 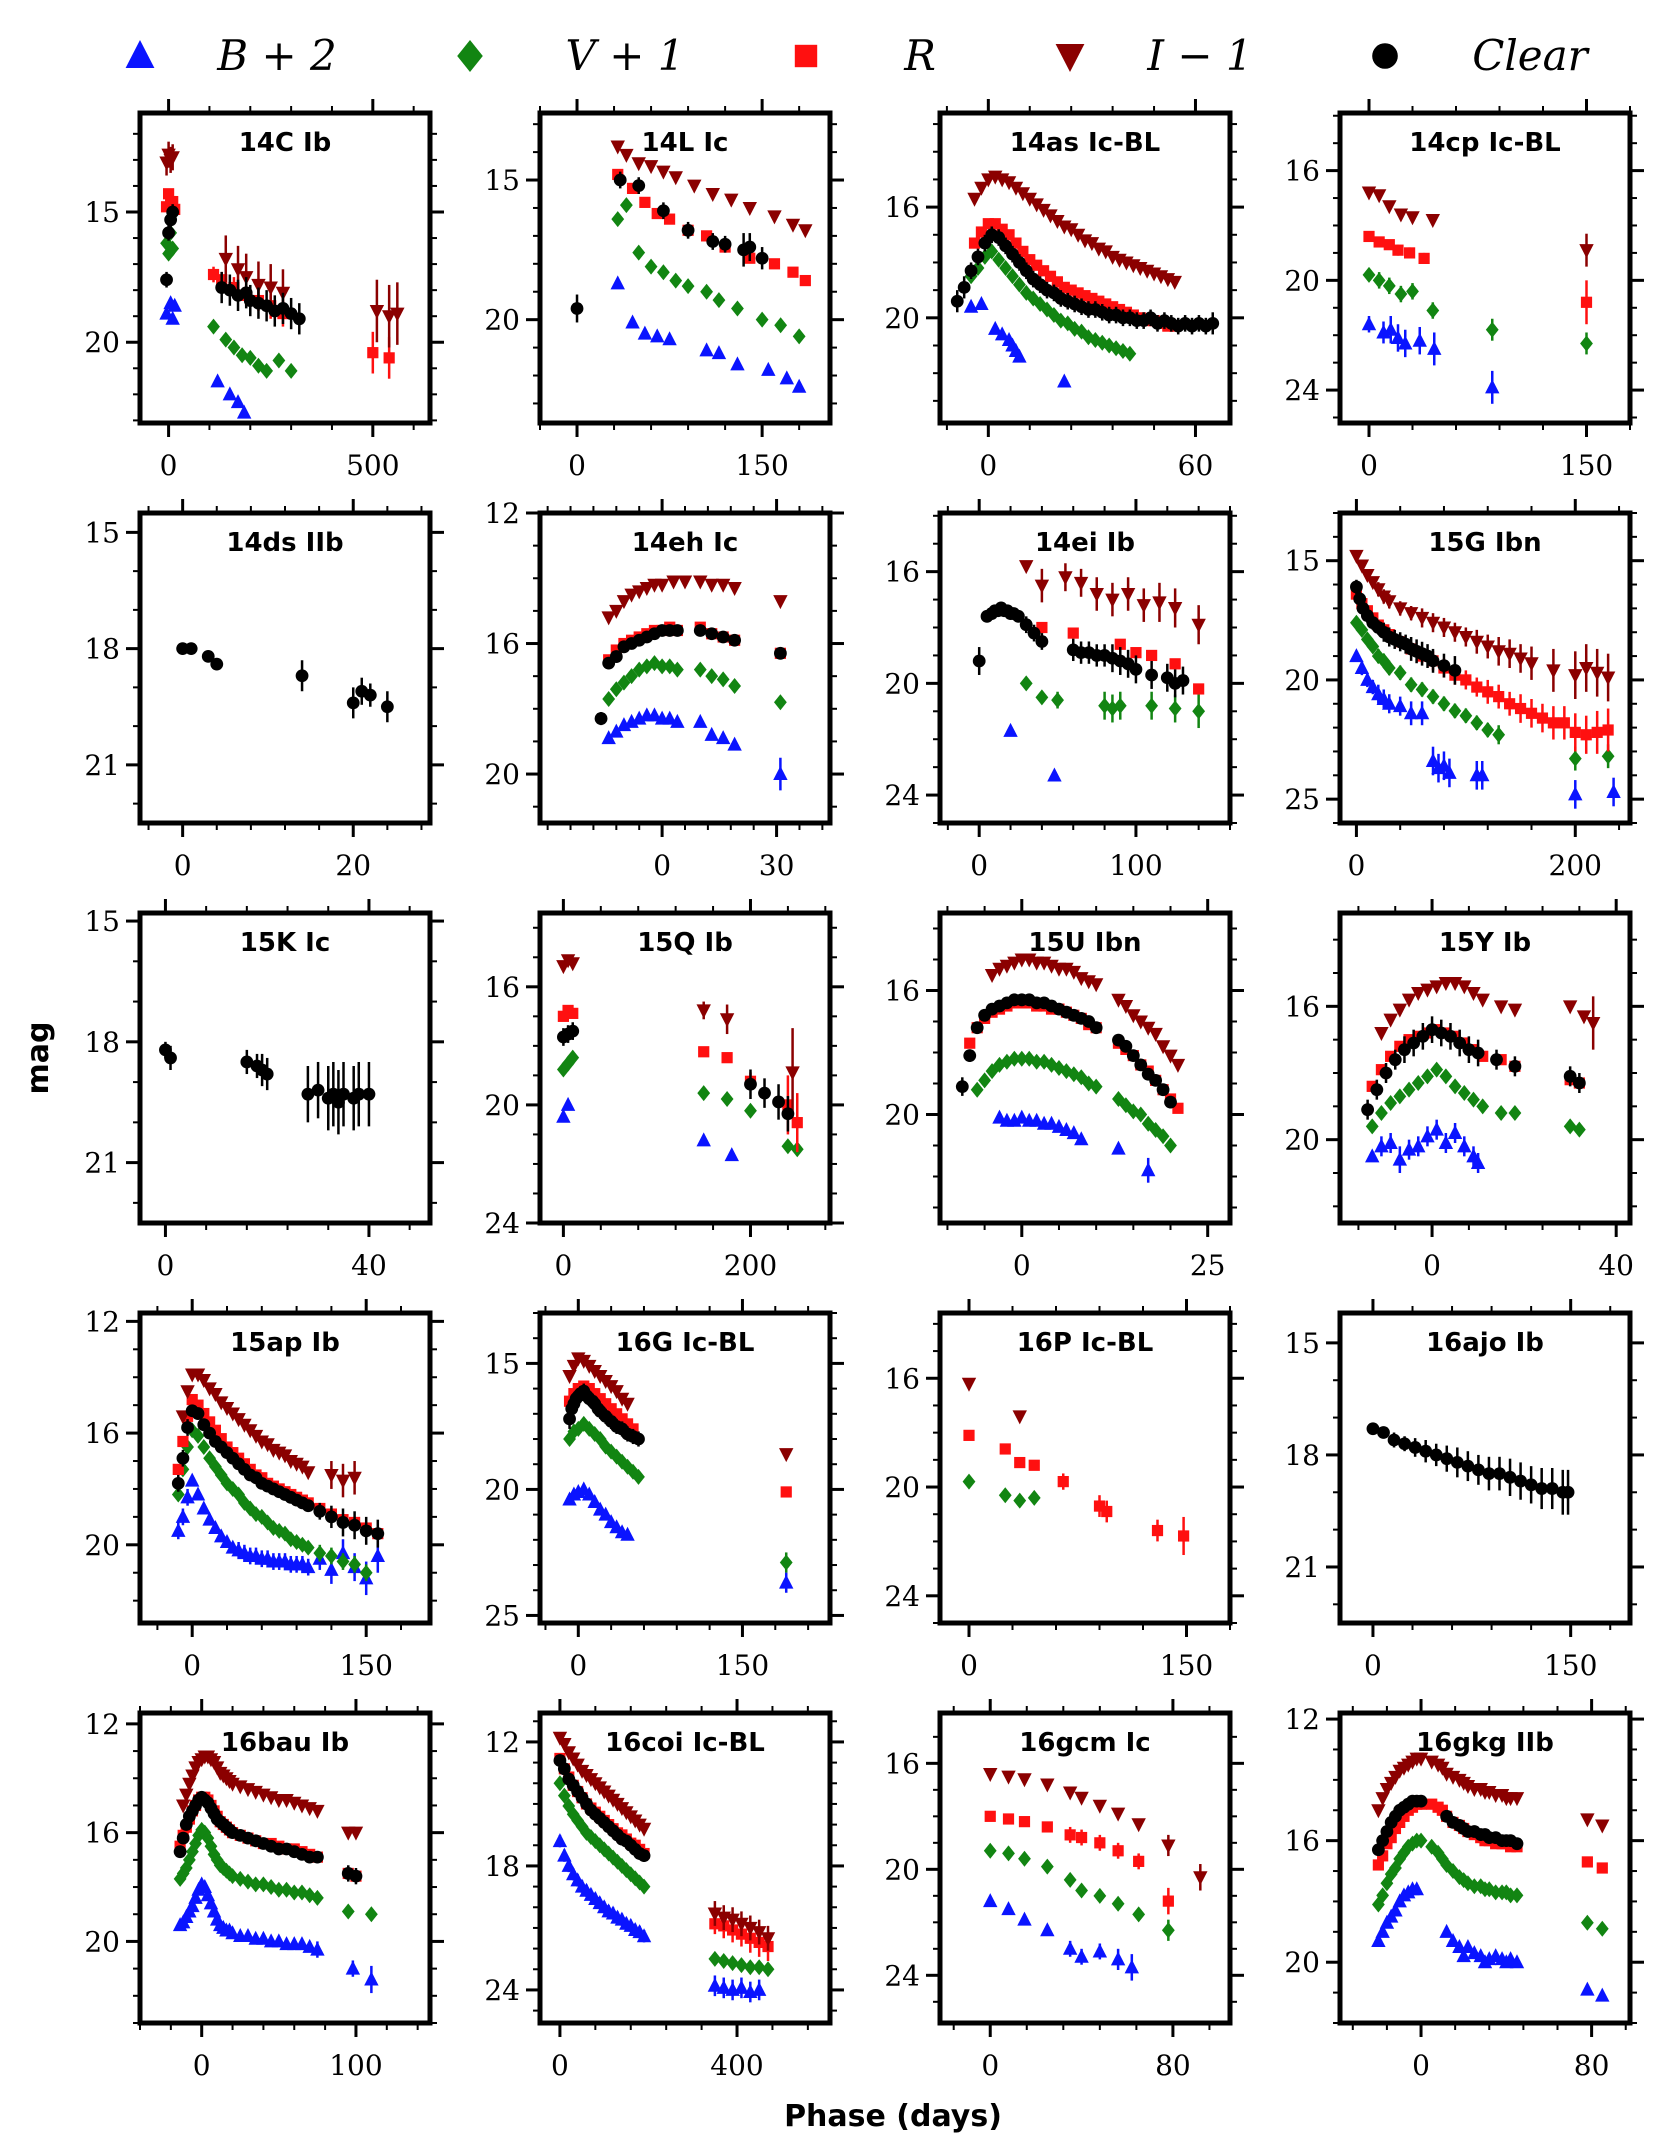 I want to click on panel-title: 15K Ic, so click(x=285, y=943).